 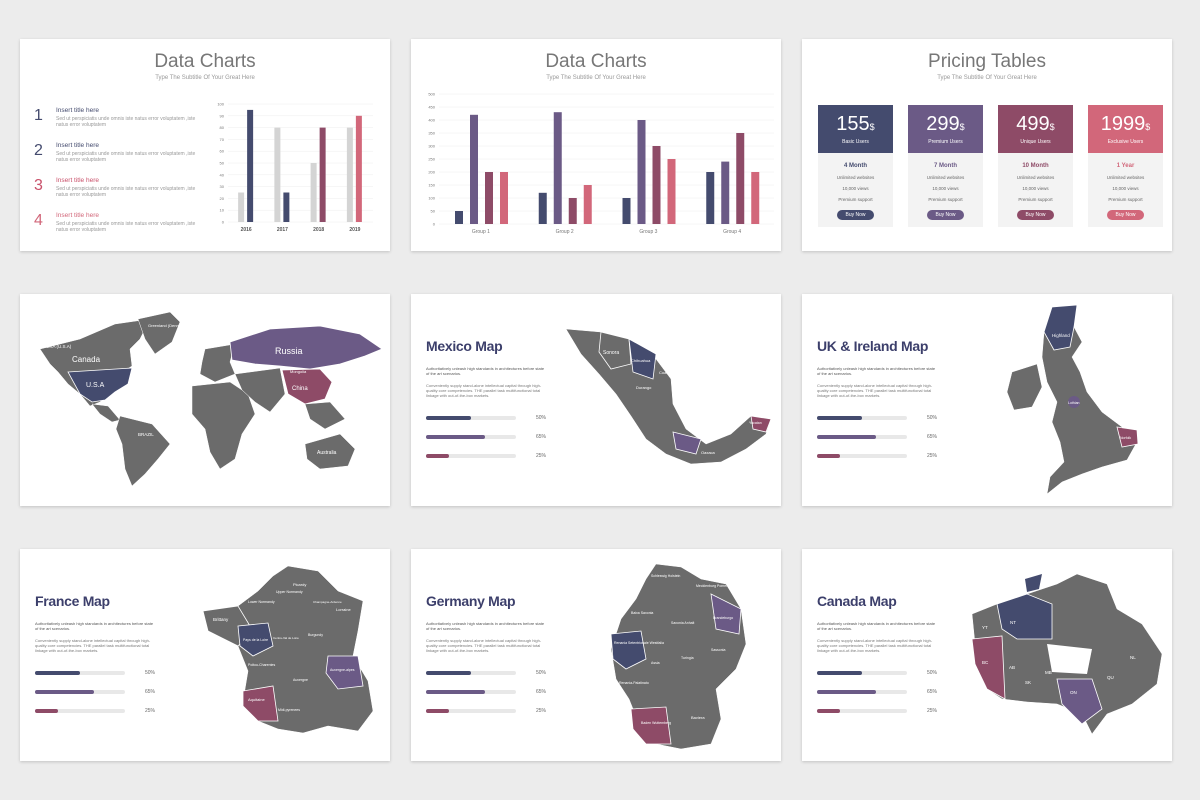 What do you see at coordinates (431, 146) in the screenshot?
I see `y-tick-label: 300` at bounding box center [431, 146].